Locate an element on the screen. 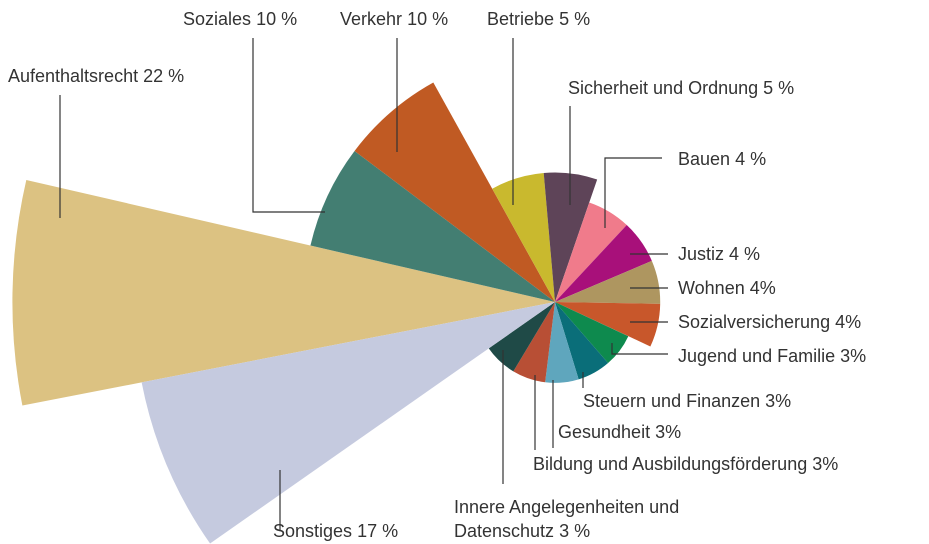  segment-label: Steuern und Finanzen 3% is located at coordinates (687, 401).